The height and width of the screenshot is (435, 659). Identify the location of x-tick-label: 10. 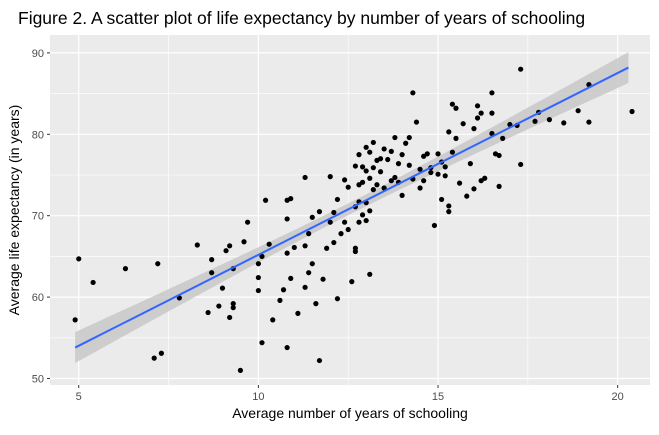
(258, 397).